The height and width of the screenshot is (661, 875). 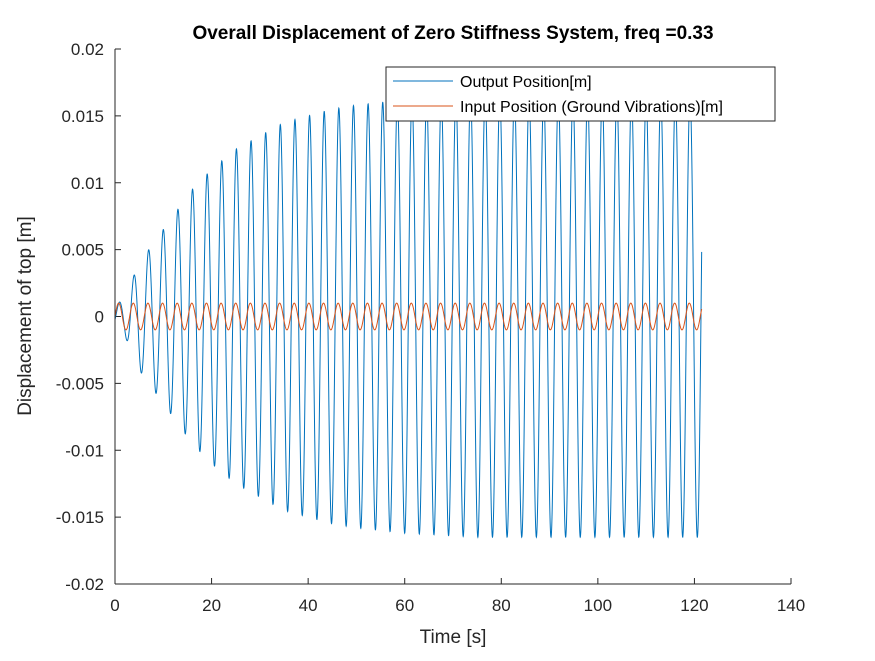 I want to click on y-axis-label: Displacement of top [m], so click(x=25, y=316).